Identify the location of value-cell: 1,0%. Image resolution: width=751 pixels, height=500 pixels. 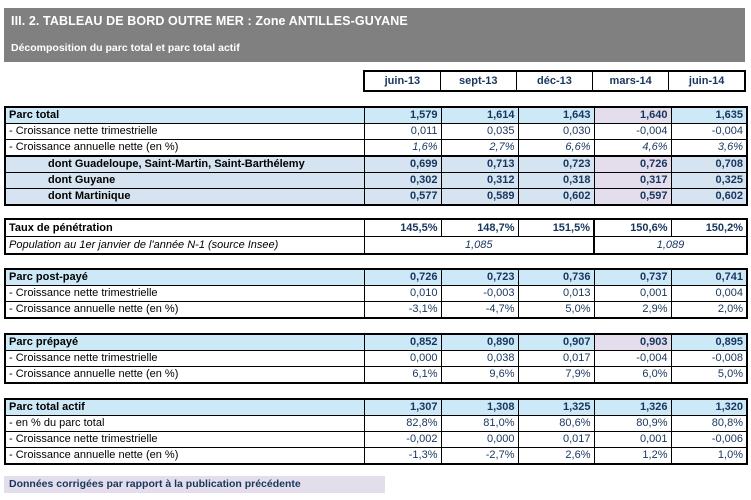
(709, 456).